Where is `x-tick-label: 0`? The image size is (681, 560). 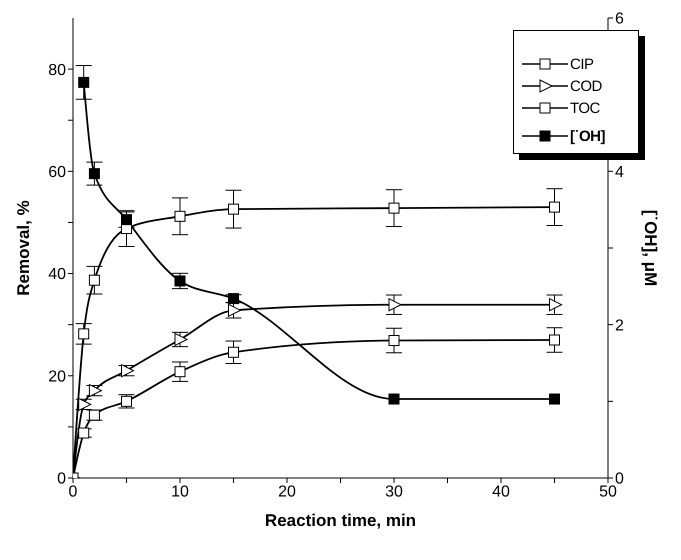 x-tick-label: 0 is located at coordinates (73, 491).